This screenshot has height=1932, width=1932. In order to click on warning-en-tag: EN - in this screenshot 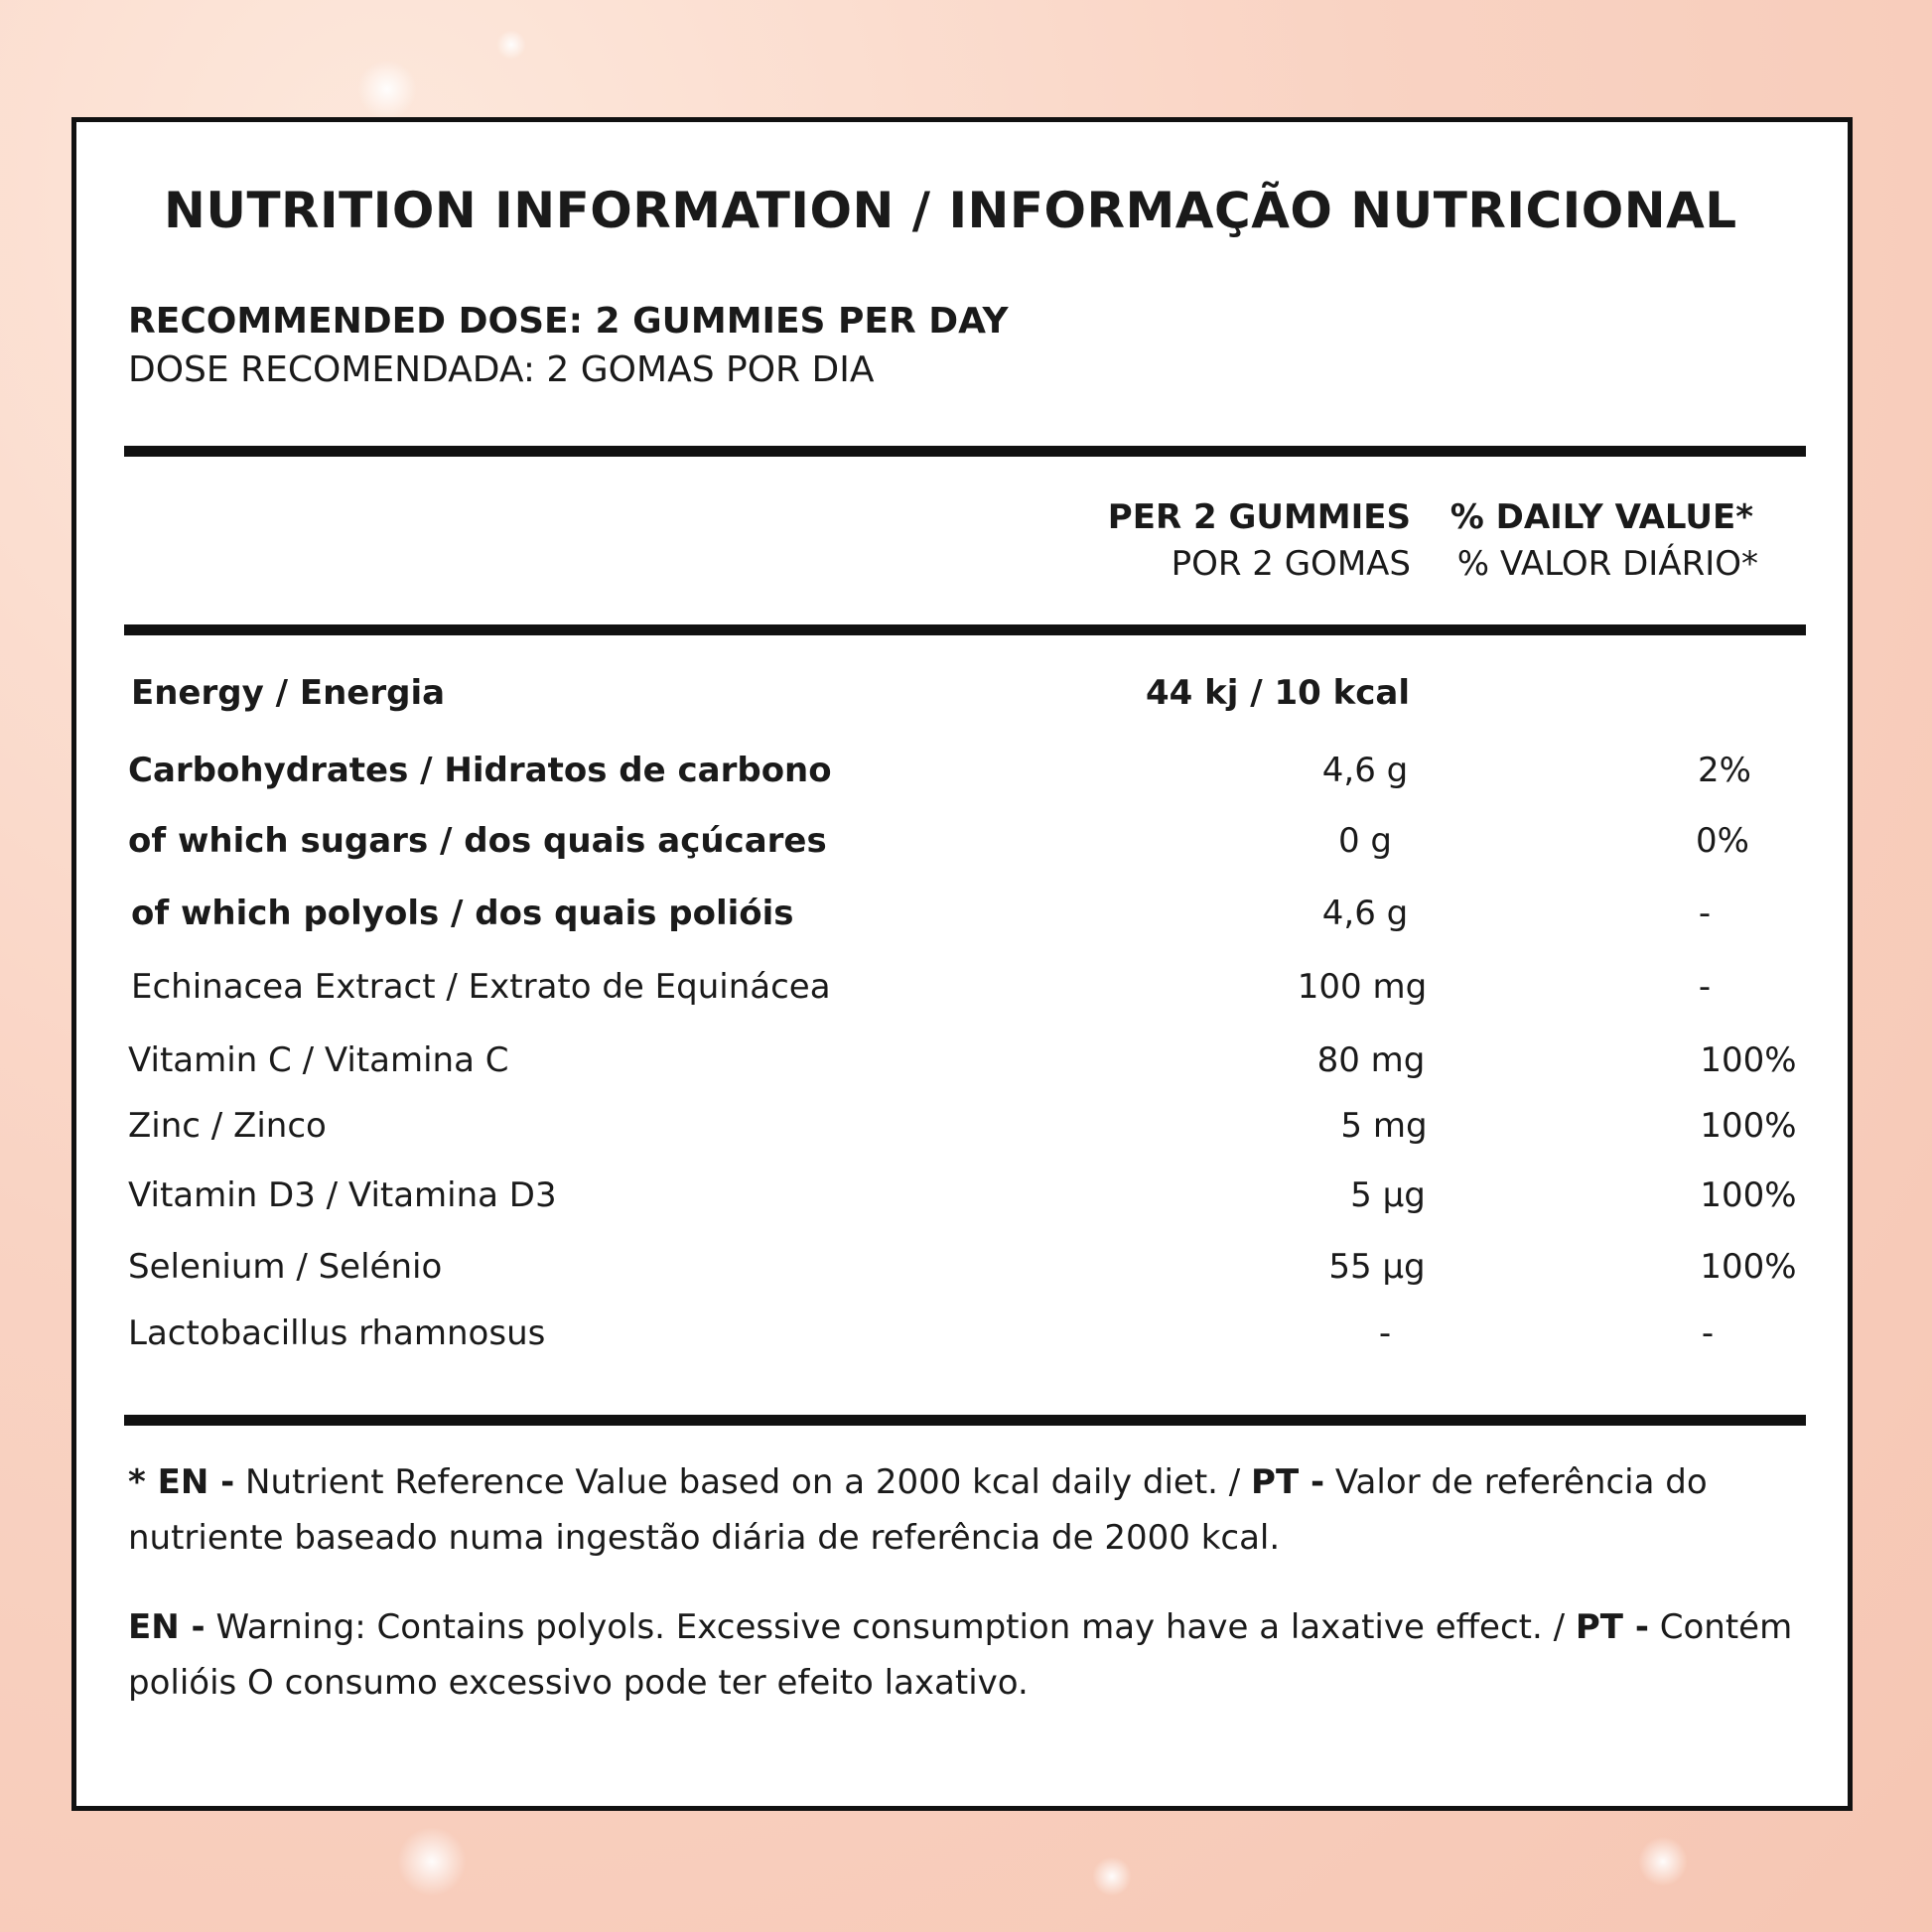, I will do `click(167, 1627)`.